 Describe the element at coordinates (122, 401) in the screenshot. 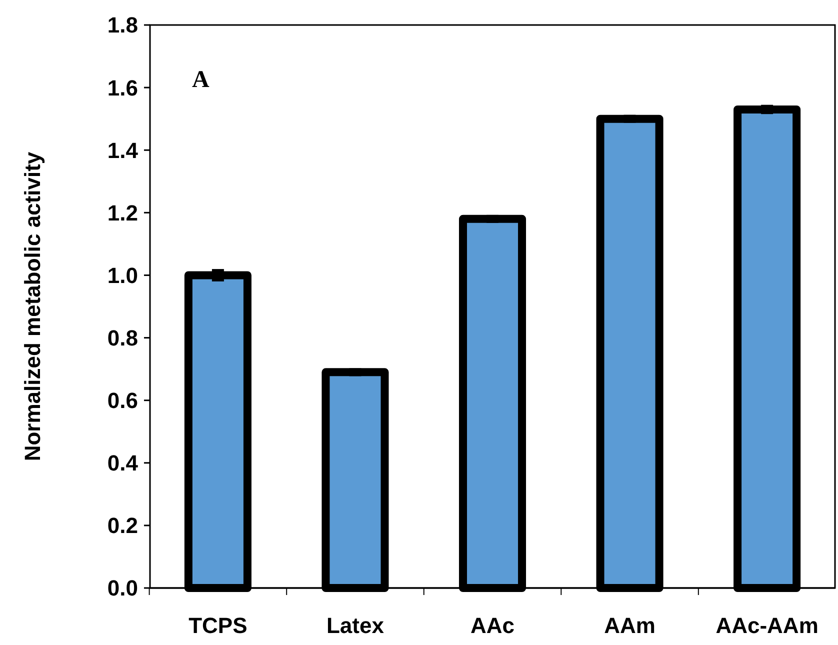

I see `y-tick-label: 0.6` at that location.